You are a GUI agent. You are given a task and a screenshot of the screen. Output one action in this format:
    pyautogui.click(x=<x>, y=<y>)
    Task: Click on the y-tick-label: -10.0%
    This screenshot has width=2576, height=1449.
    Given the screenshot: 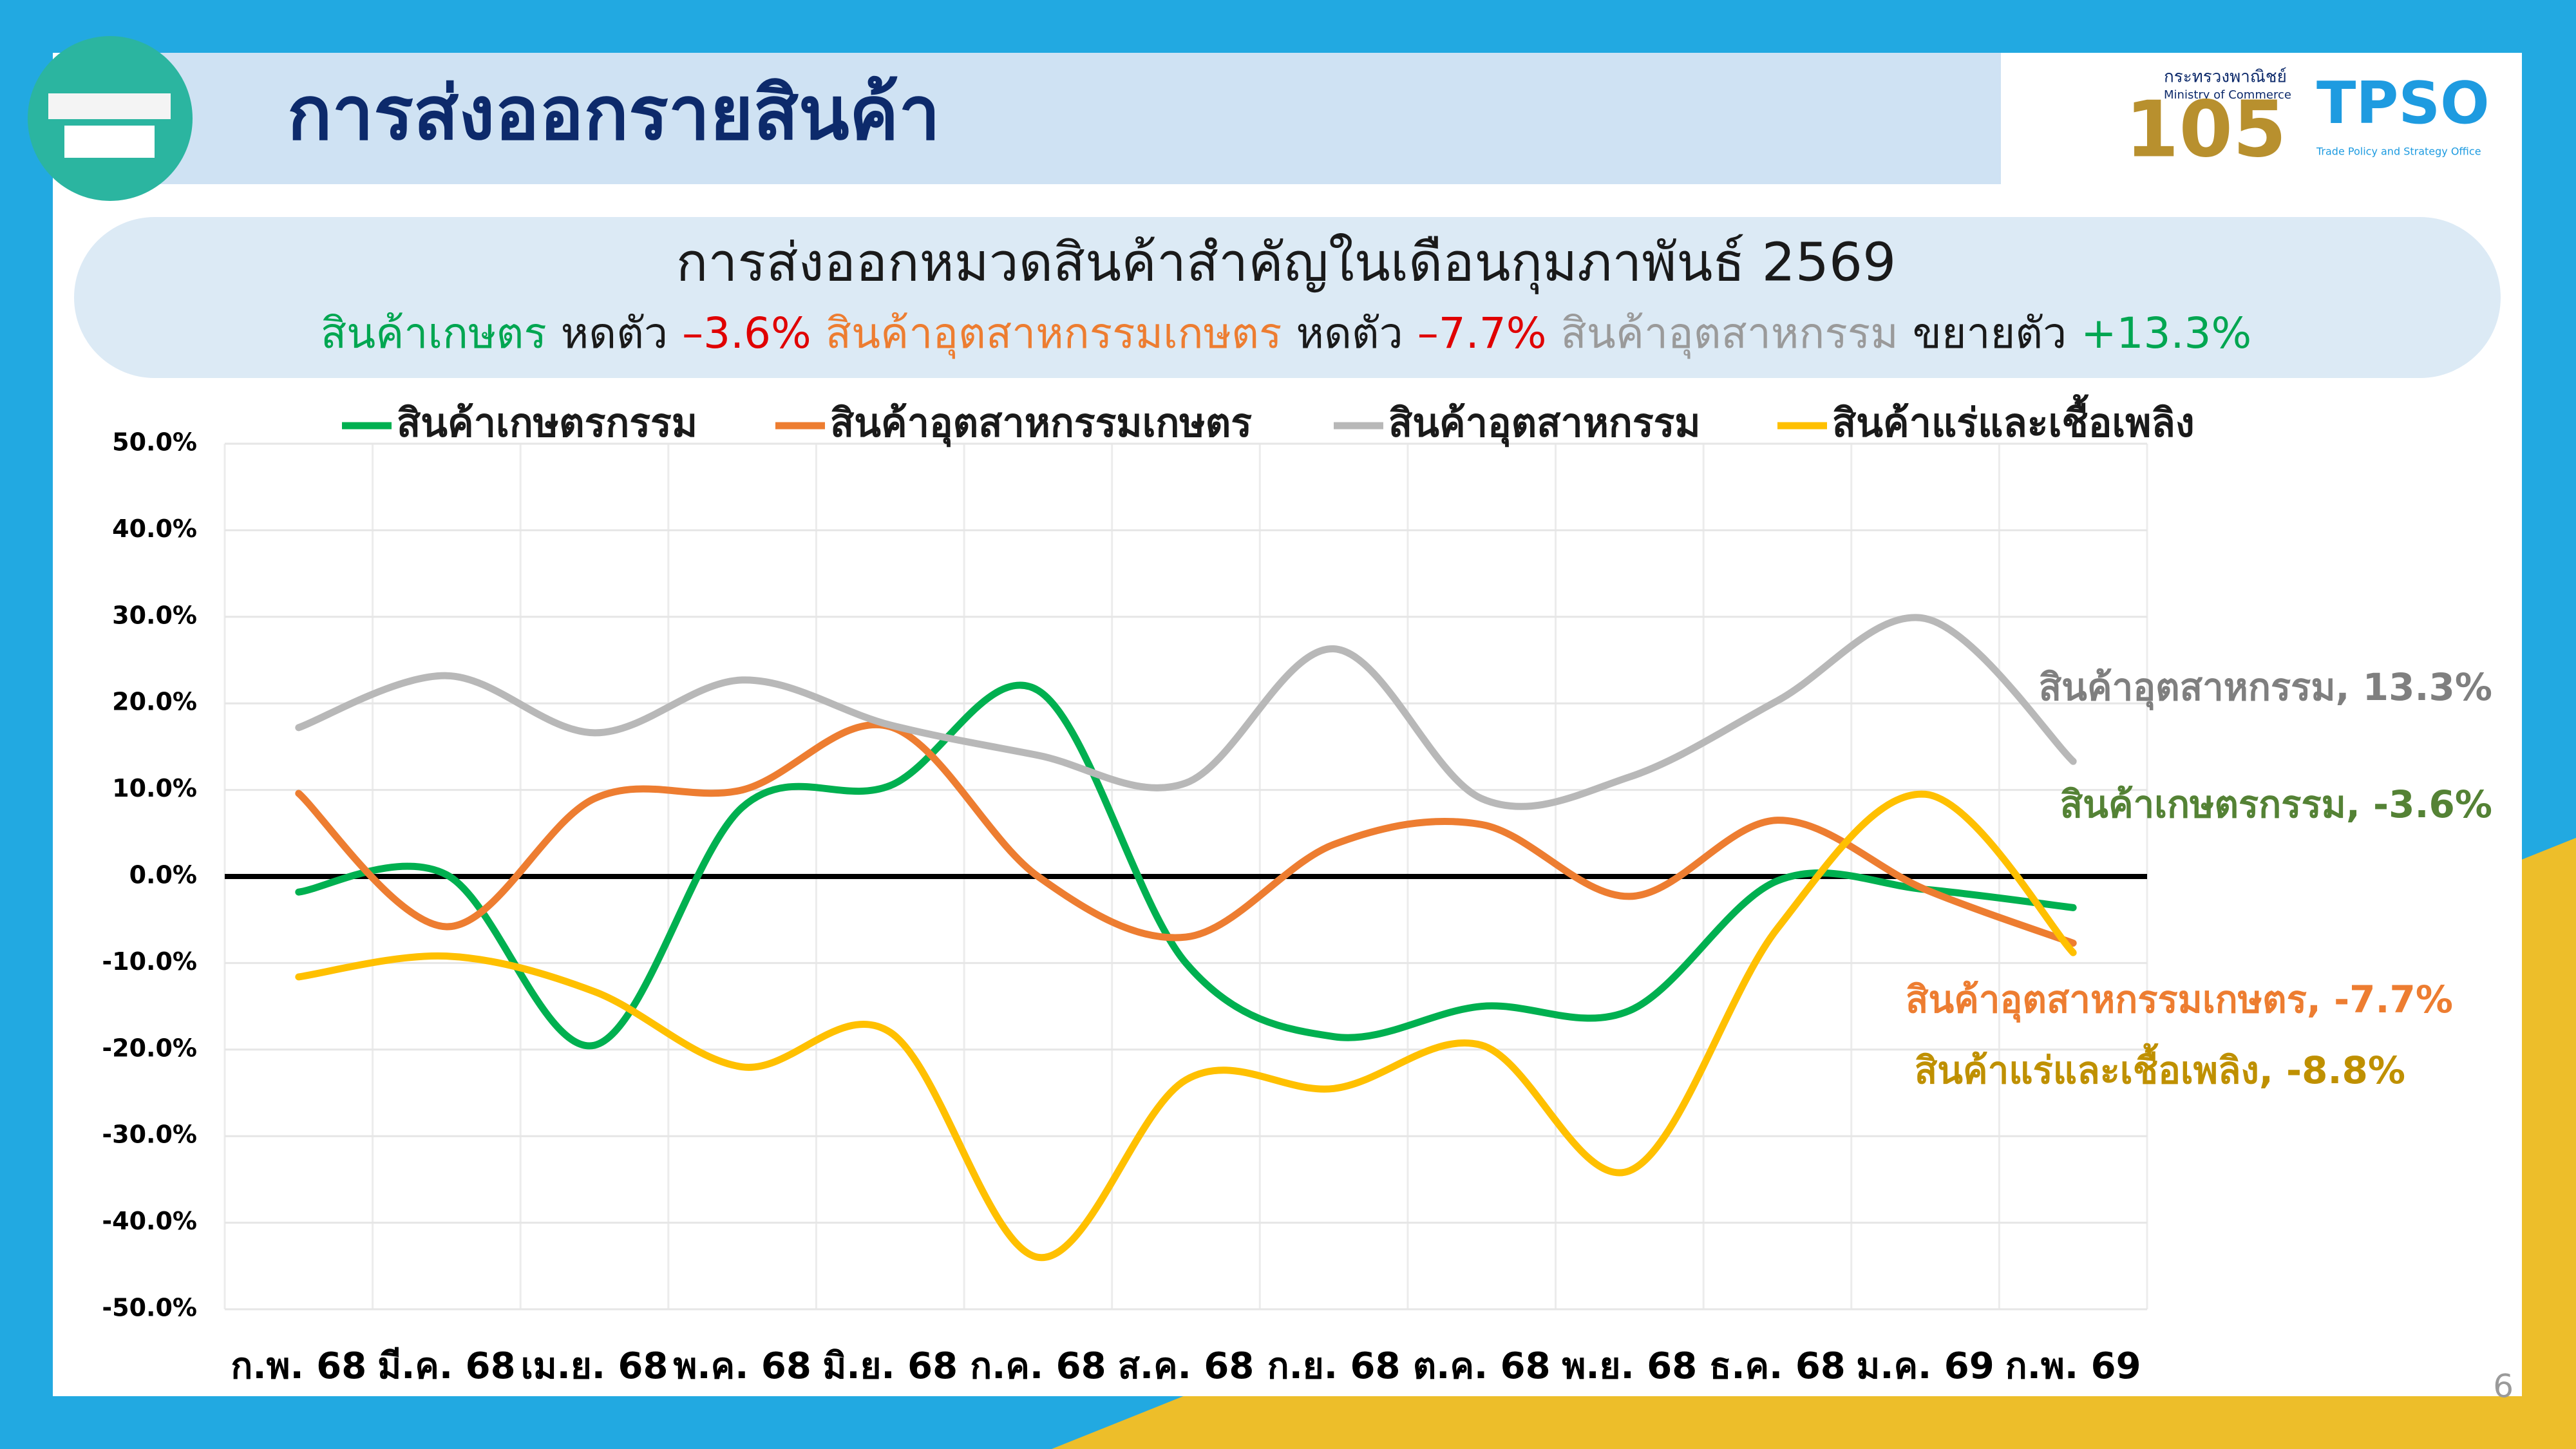 What is the action you would take?
    pyautogui.click(x=149, y=962)
    